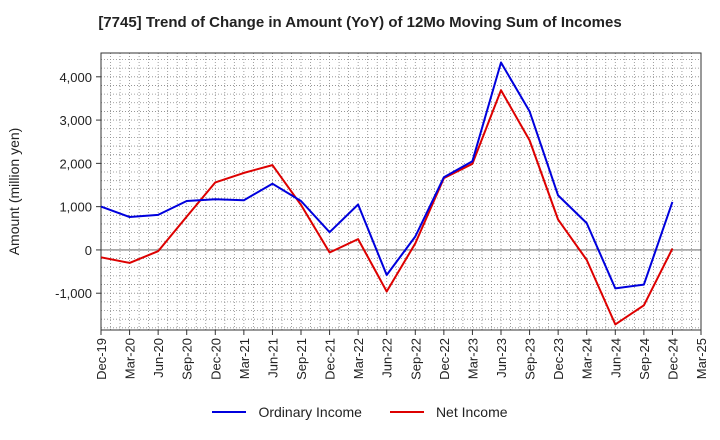  What do you see at coordinates (444, 359) in the screenshot?
I see `x-tick-label: Dec-22` at bounding box center [444, 359].